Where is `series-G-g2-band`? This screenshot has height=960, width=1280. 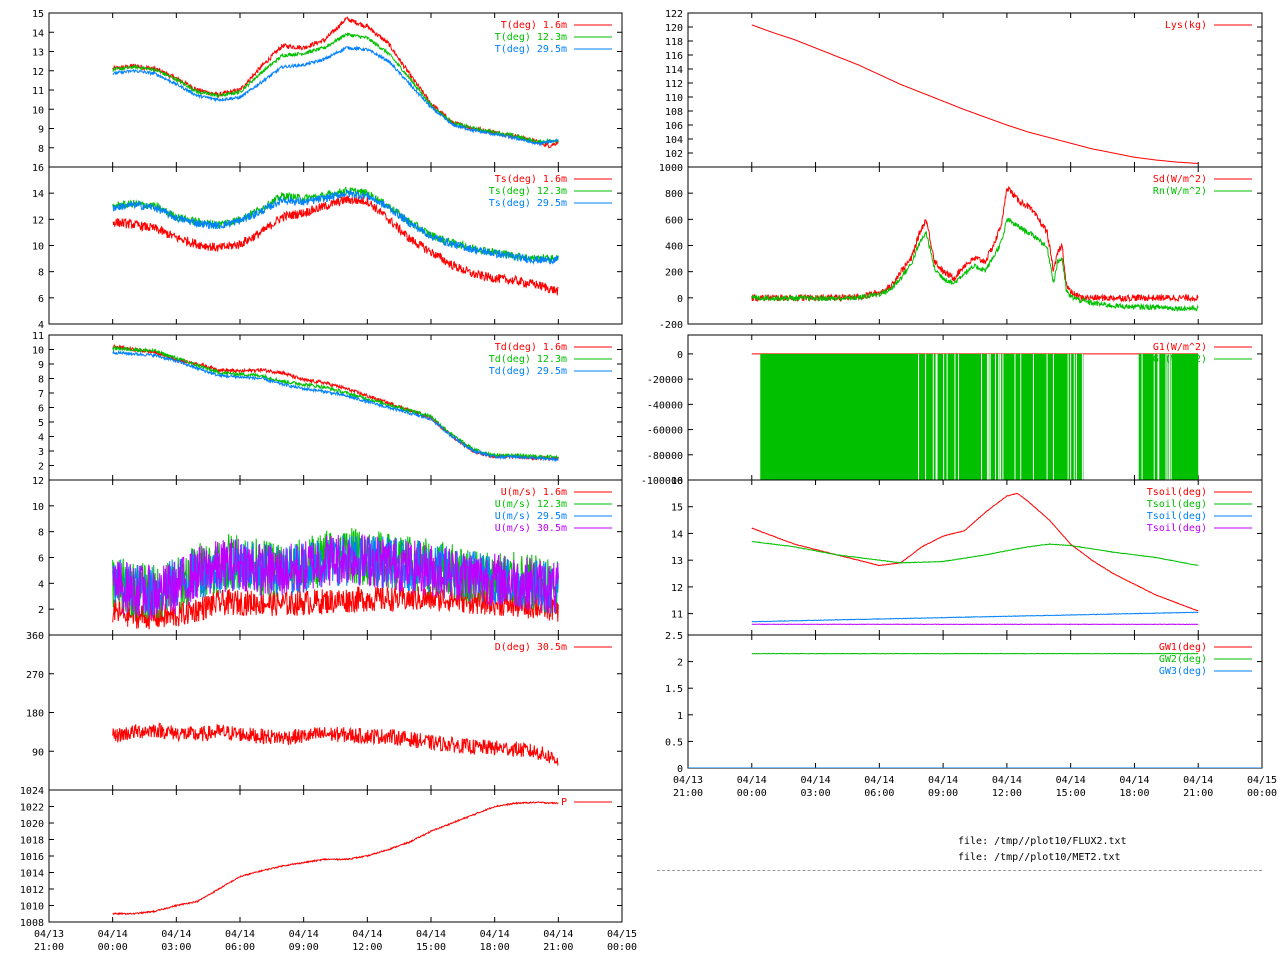 series-G-g2-band is located at coordinates (922, 416).